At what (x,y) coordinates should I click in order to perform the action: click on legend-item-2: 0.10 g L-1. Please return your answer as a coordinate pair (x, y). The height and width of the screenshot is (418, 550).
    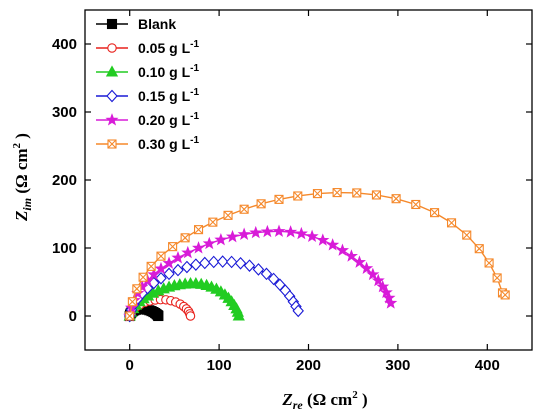
    Looking at the image, I should click on (147, 71).